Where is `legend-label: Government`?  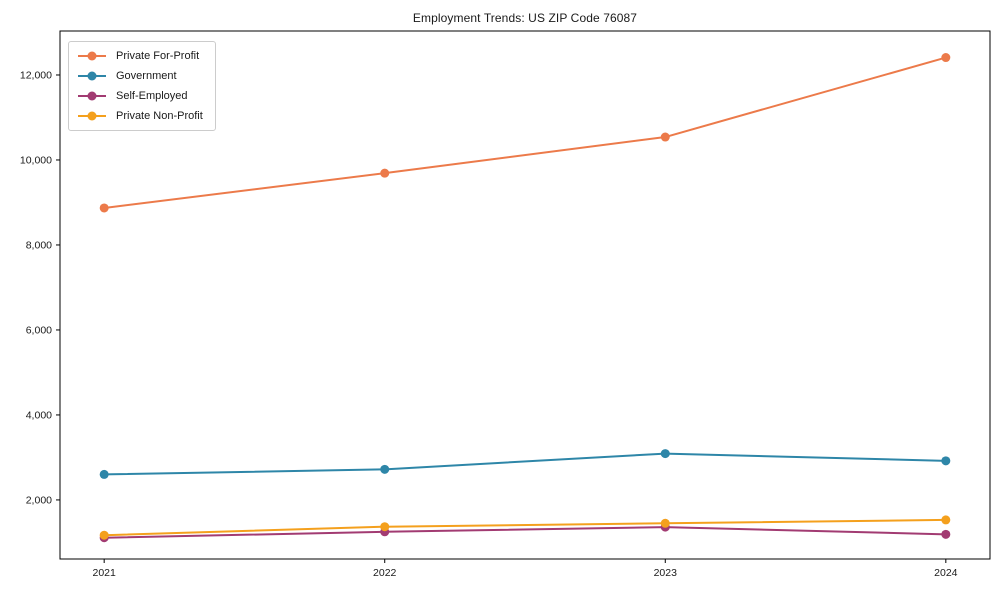 legend-label: Government is located at coordinates (146, 76).